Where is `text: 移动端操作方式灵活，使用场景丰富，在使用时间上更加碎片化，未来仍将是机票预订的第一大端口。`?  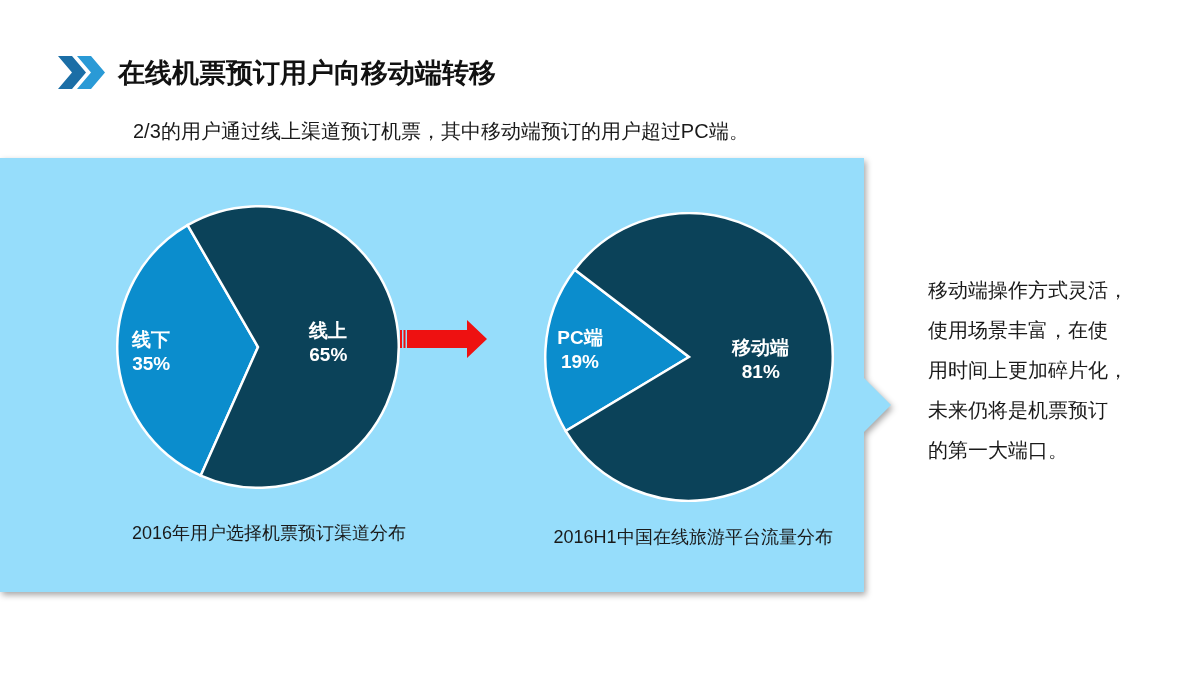 text: 移动端操作方式灵活，使用场景丰富，在使用时间上更加碎片化，未来仍将是机票预订的第一大端口。 is located at coordinates (1028, 370).